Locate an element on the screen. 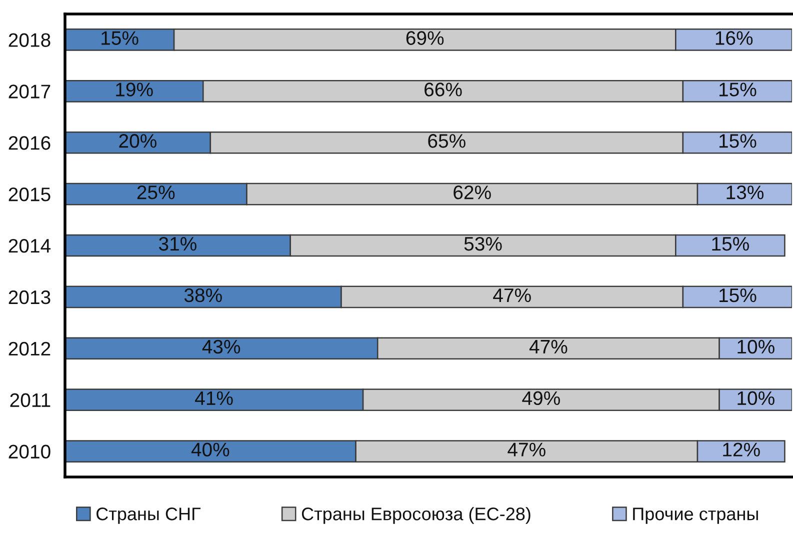 The height and width of the screenshot is (538, 793). y-tick-label: 2012 is located at coordinates (29, 349).